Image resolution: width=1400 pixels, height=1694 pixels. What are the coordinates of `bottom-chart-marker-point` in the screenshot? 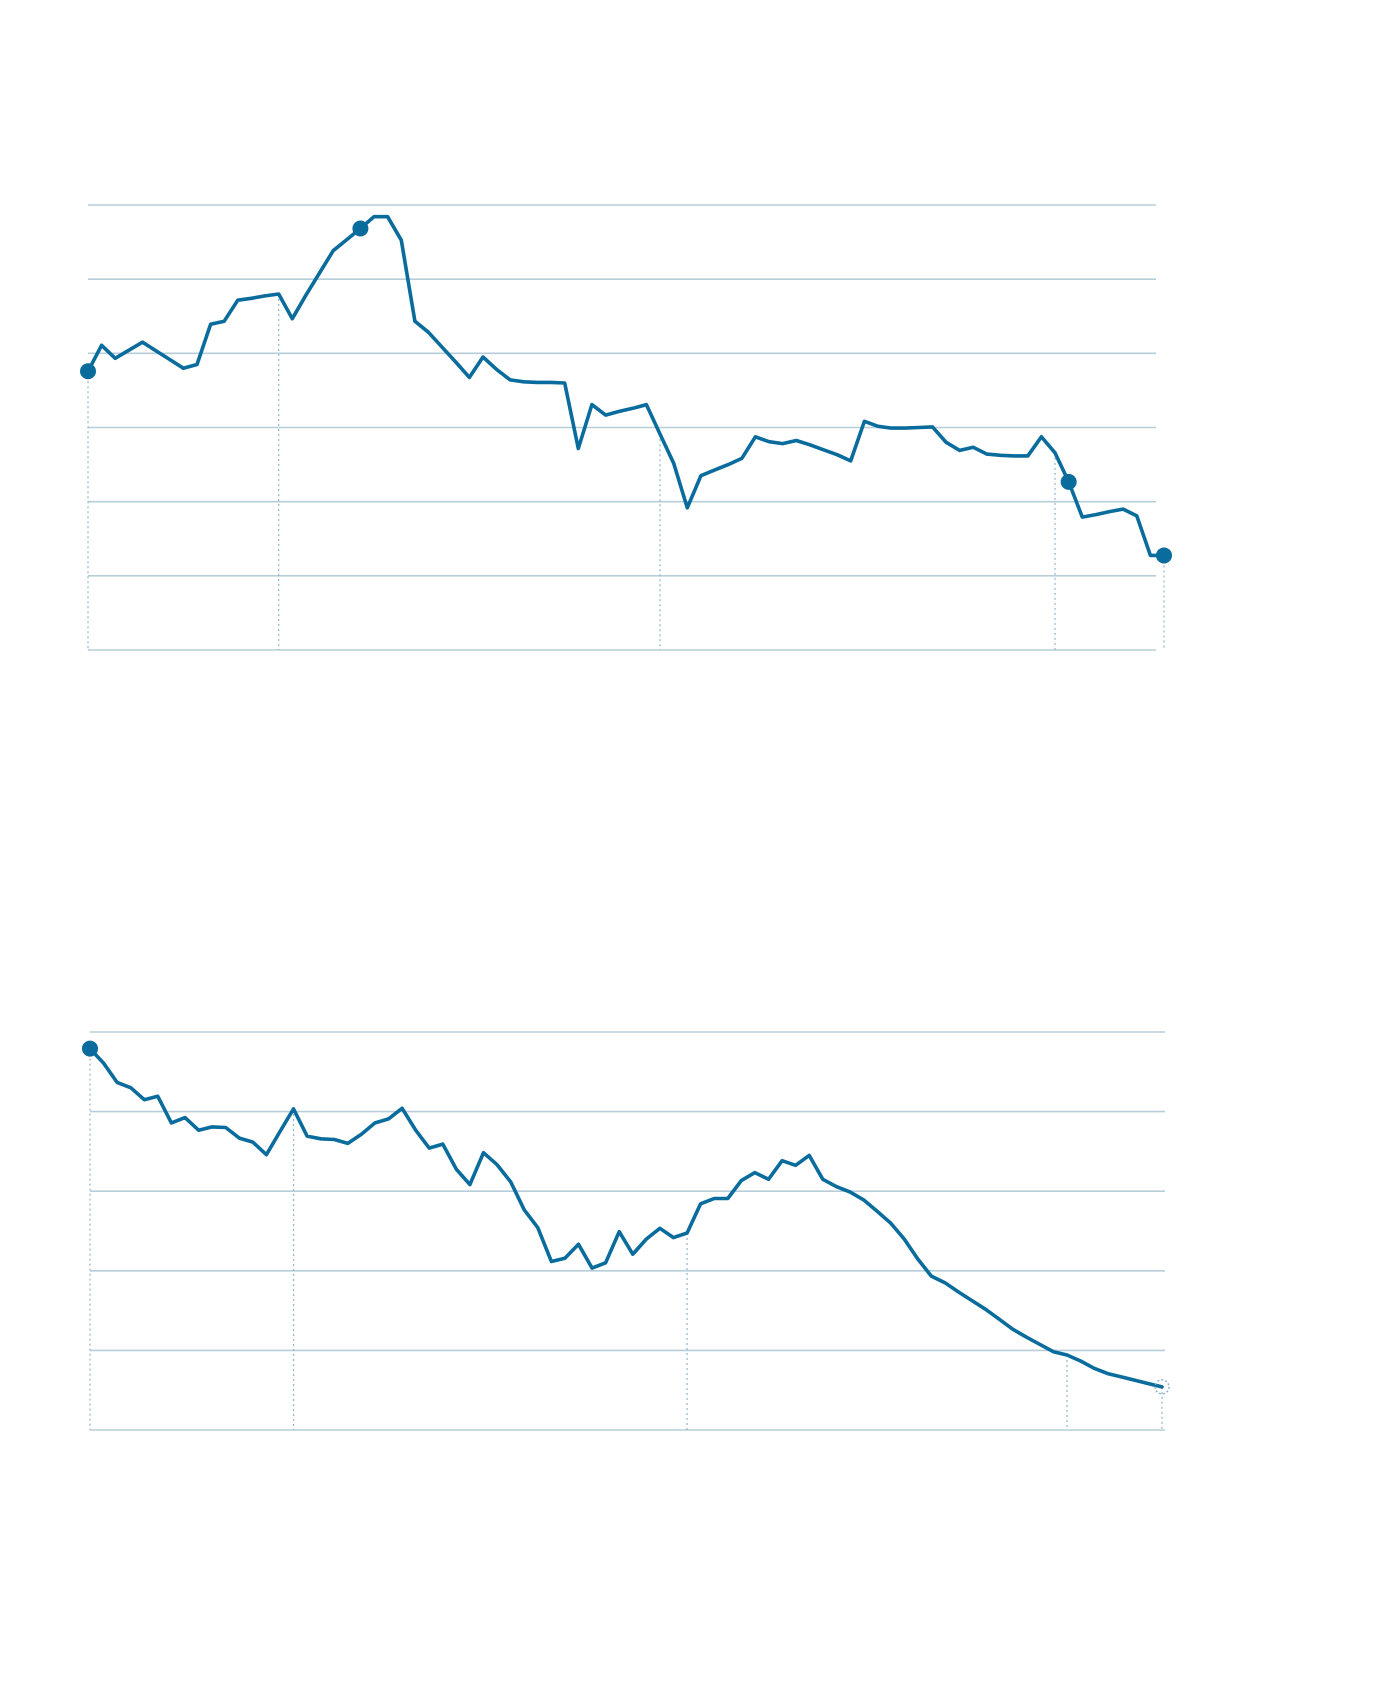 It's located at (90, 1048).